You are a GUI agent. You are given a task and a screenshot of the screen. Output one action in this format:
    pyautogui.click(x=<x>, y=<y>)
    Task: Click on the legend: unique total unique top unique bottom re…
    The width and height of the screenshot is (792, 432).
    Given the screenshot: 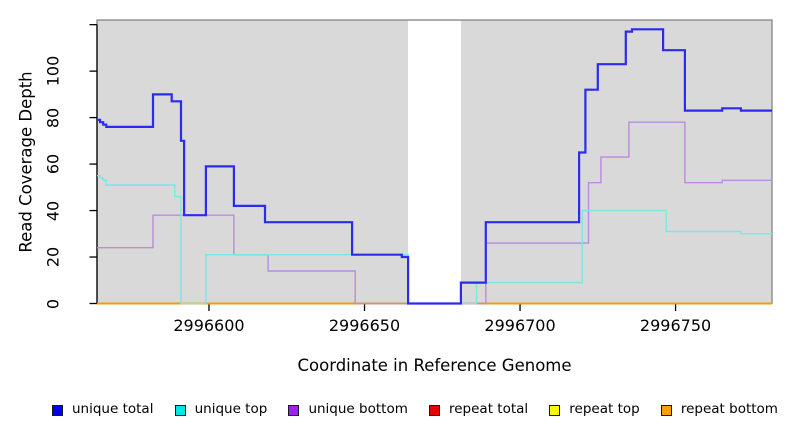 What is the action you would take?
    pyautogui.click(x=396, y=410)
    